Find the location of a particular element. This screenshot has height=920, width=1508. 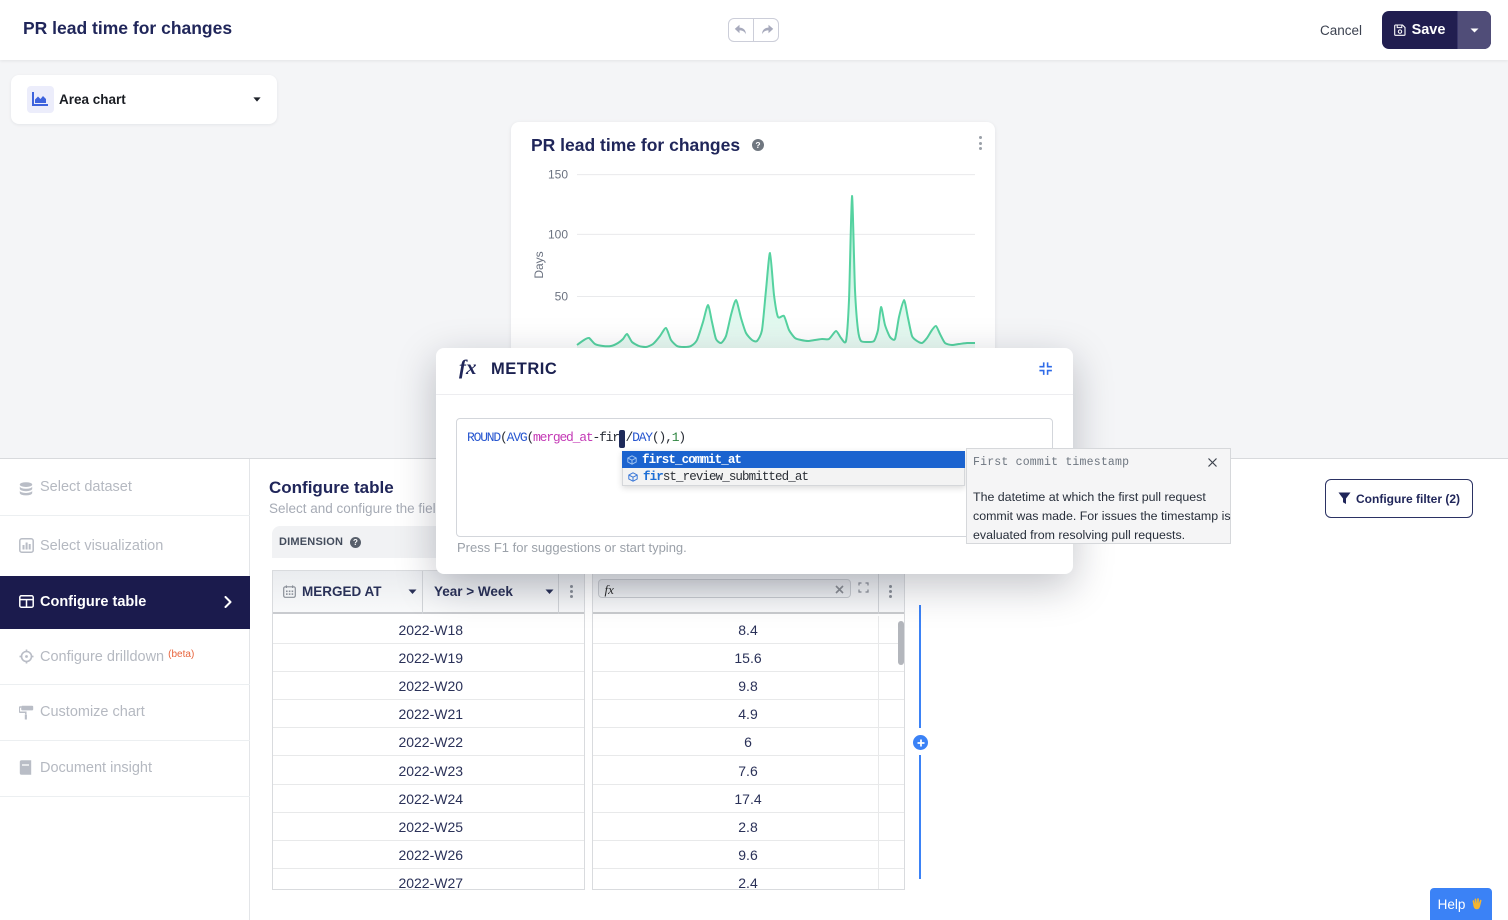

svg-text: Days is located at coordinates (539, 264).